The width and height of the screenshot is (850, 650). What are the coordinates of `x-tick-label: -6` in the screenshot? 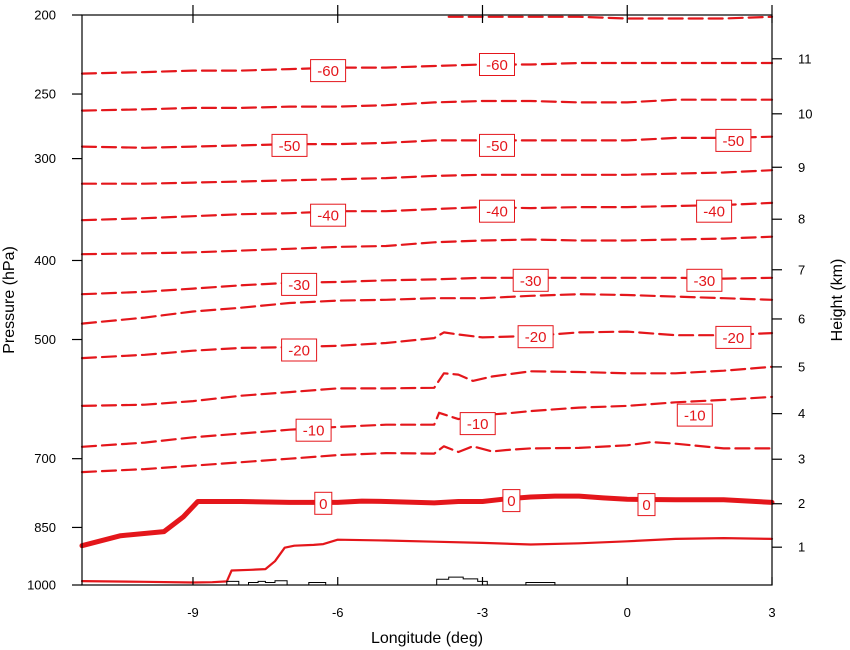 It's located at (338, 612).